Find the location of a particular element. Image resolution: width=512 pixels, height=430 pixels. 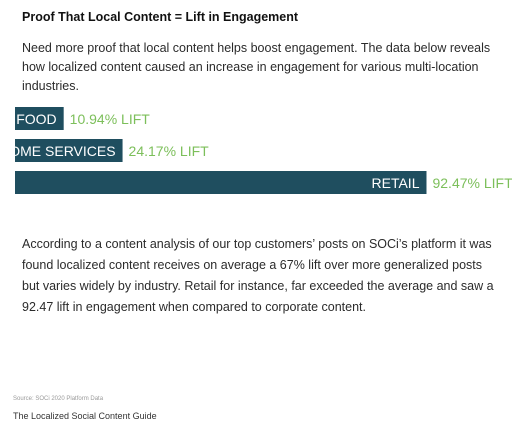

bar-food is located at coordinates (39, 118).